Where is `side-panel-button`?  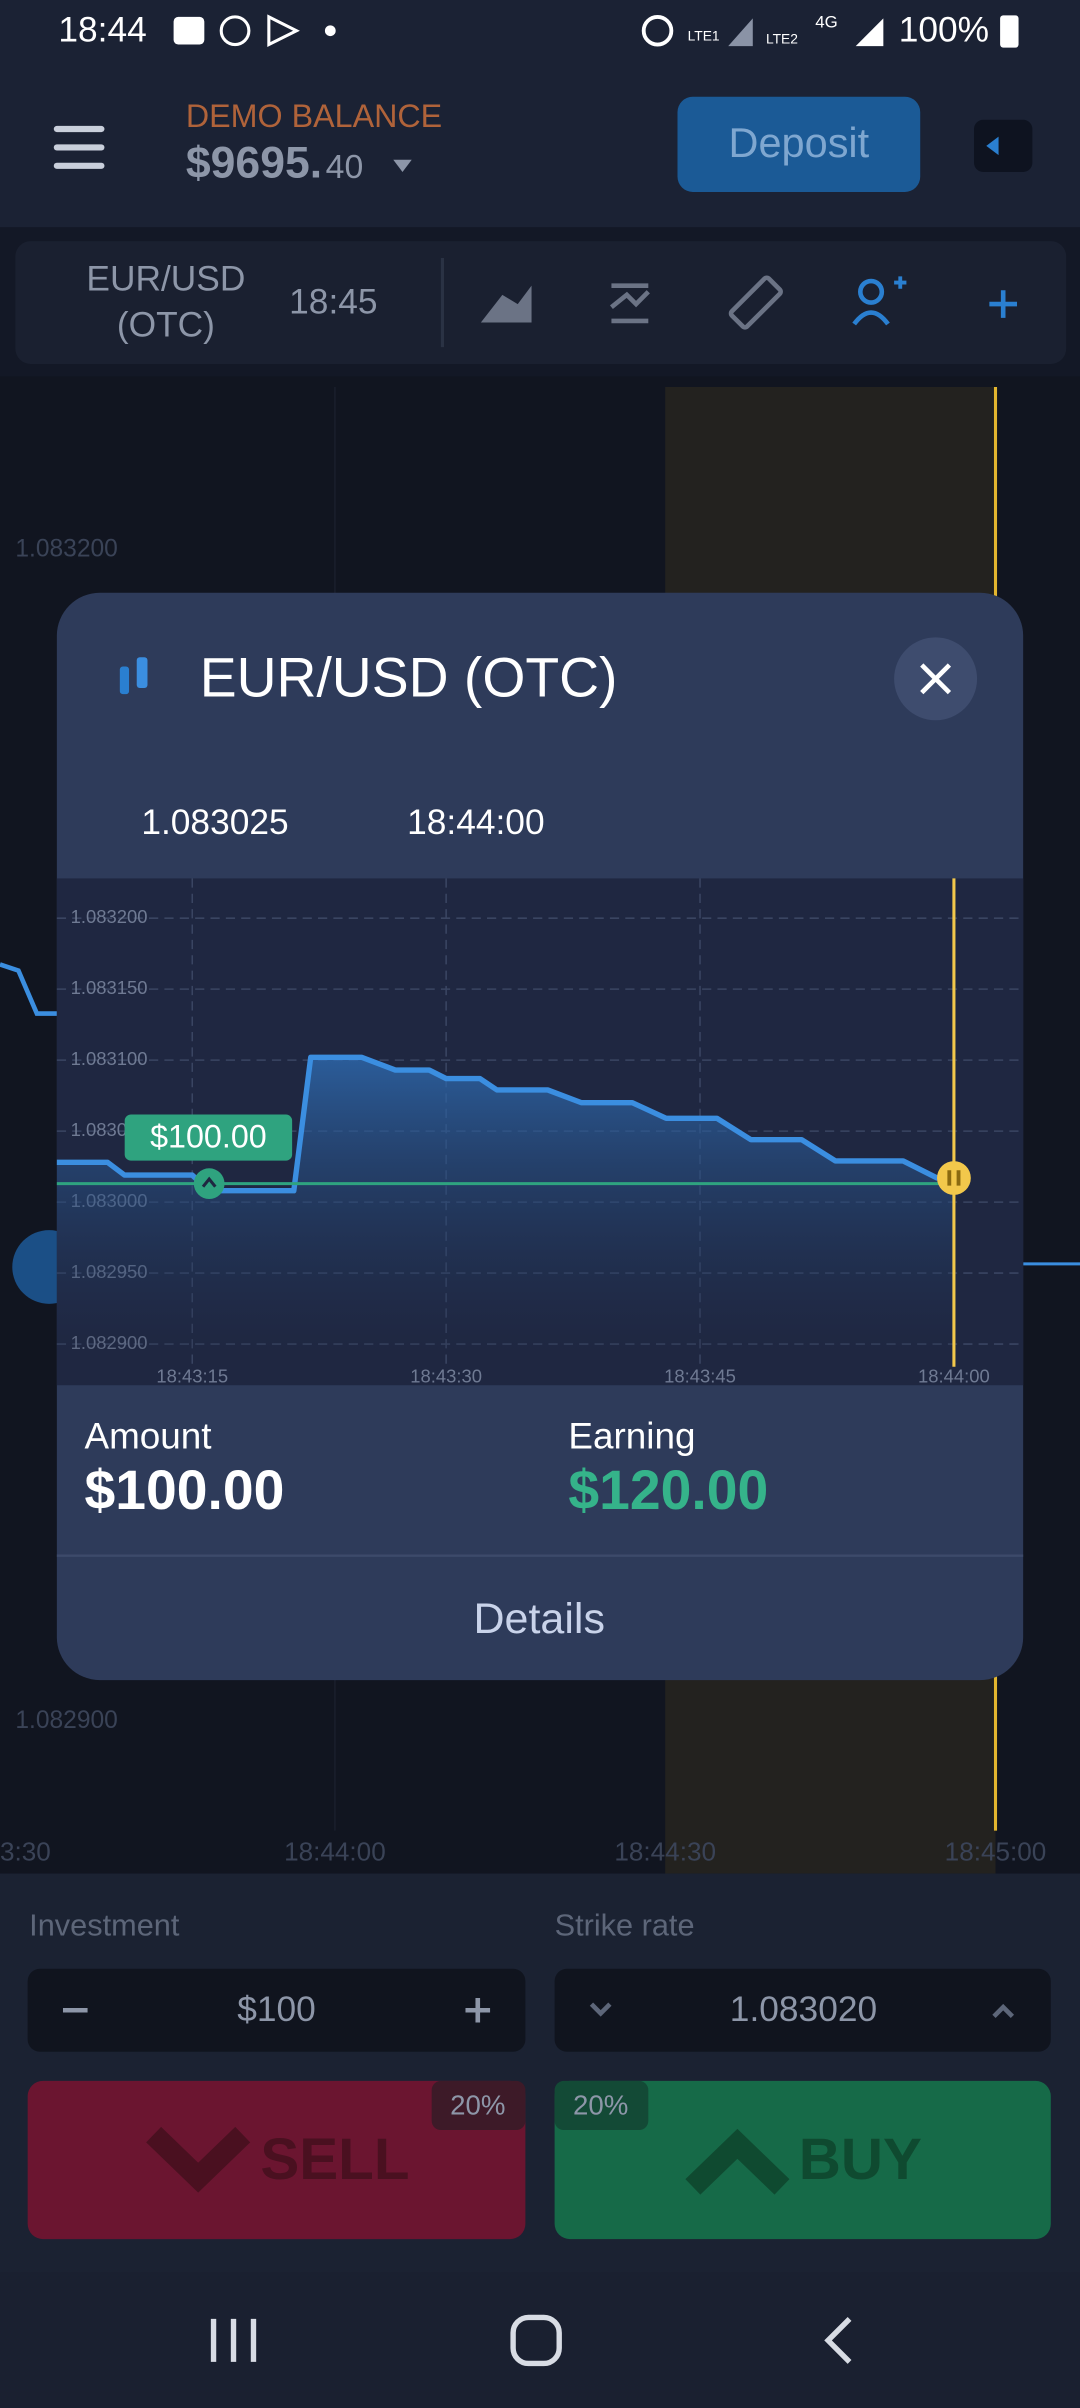 side-panel-button is located at coordinates (1003, 145).